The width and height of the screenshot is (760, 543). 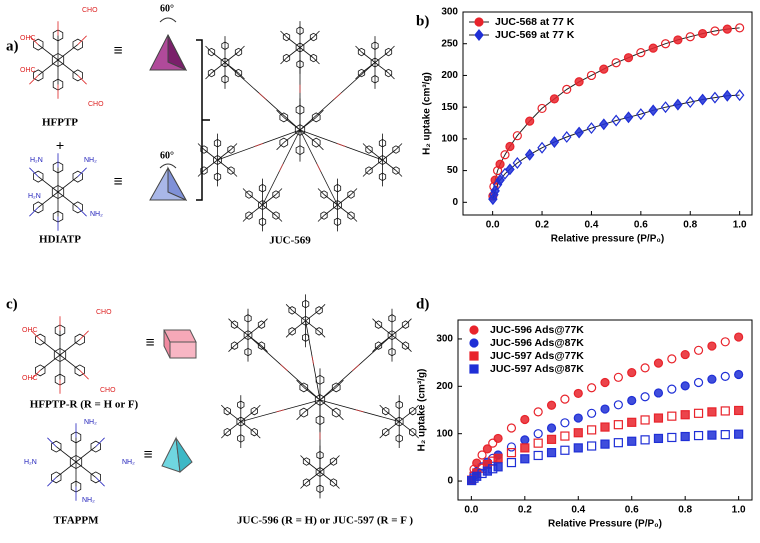 What do you see at coordinates (183, 350) in the screenshot?
I see `prism-face` at bounding box center [183, 350].